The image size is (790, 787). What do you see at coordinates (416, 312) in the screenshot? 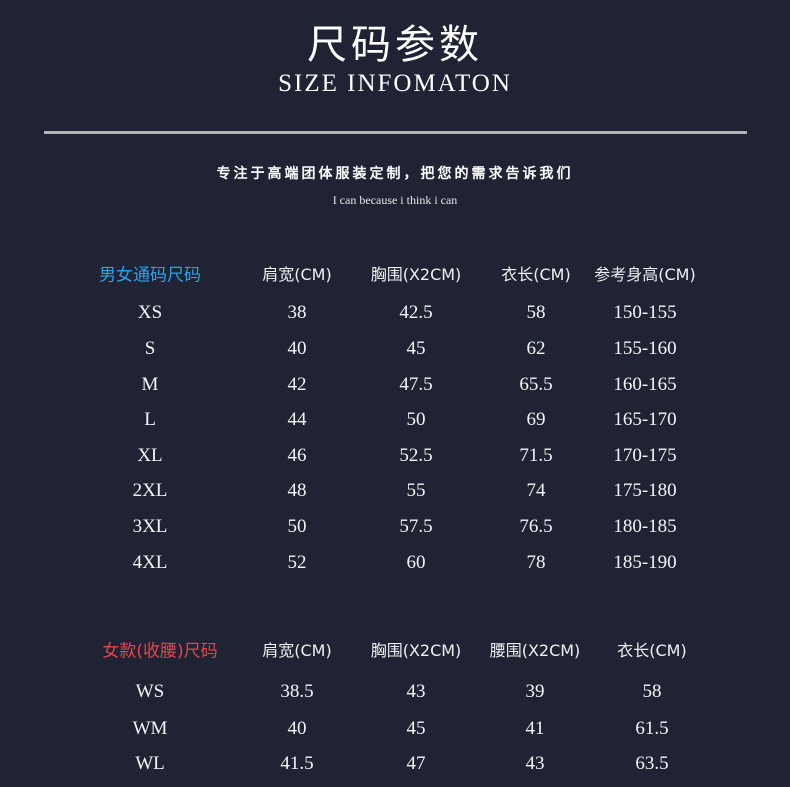
I see `table-cell: 42.5` at bounding box center [416, 312].